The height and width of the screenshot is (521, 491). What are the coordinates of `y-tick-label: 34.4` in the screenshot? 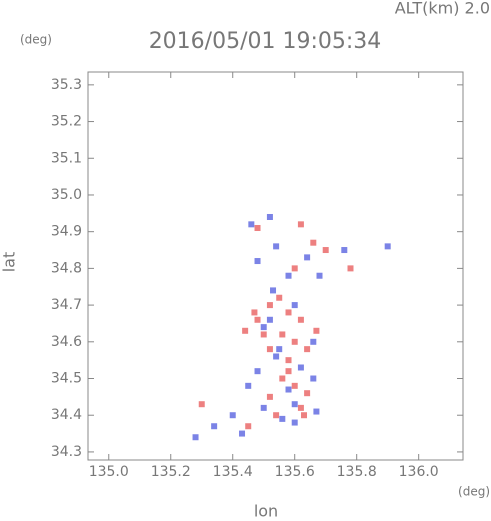 It's located at (66, 415).